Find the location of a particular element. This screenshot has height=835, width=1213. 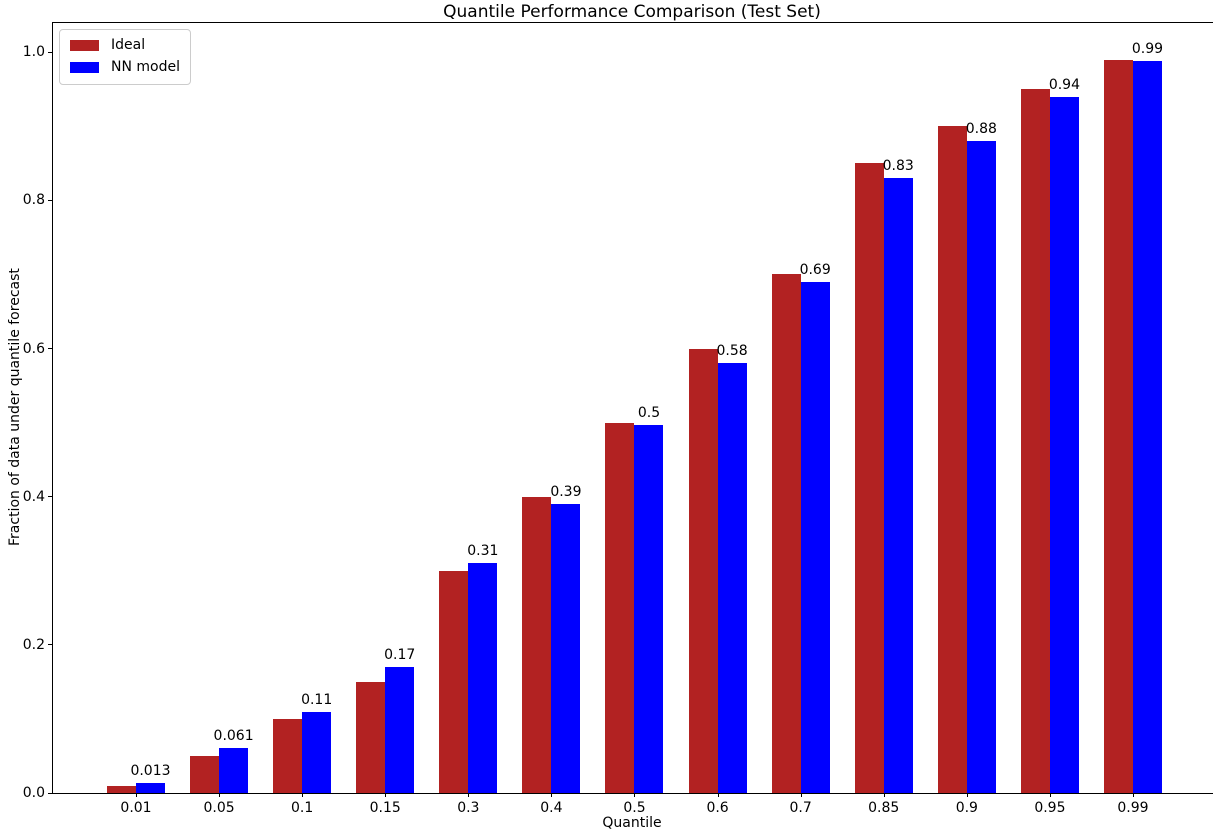

x-tick-label: 0.5 is located at coordinates (634, 808).